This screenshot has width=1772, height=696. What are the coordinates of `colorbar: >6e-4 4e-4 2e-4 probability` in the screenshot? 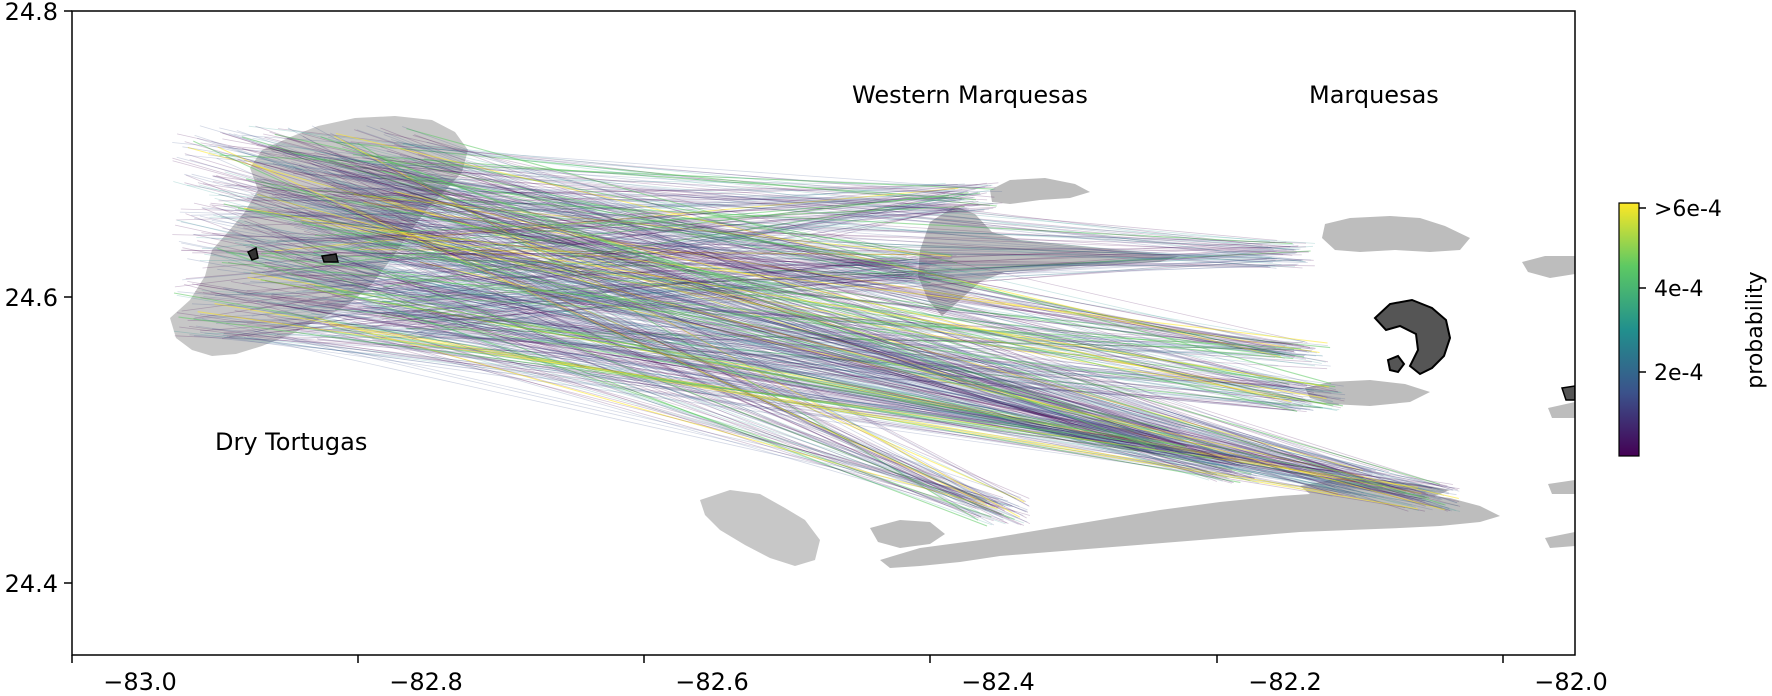 It's located at (1693, 327).